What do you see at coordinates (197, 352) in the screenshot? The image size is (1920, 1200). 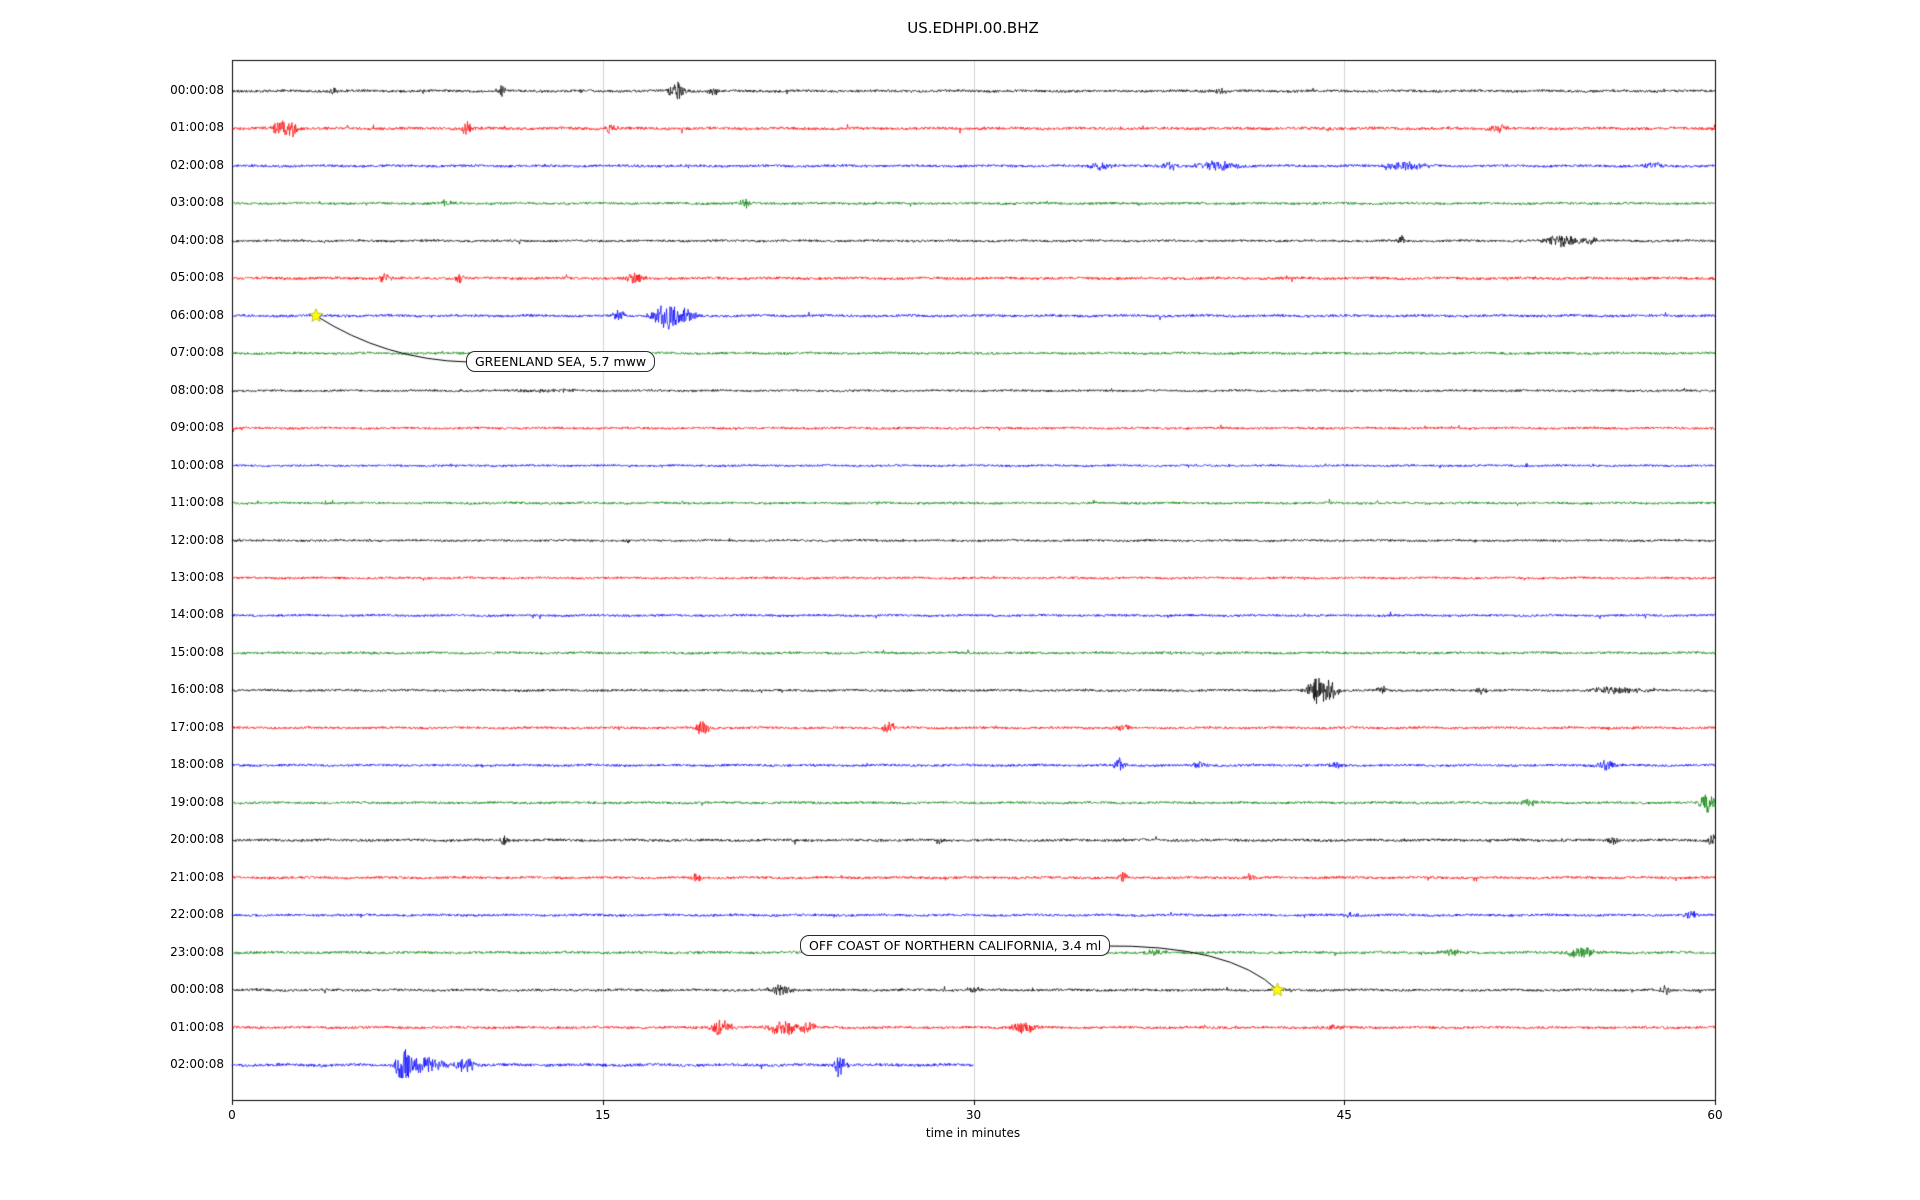 I see `trace-time-label: 07:00:08` at bounding box center [197, 352].